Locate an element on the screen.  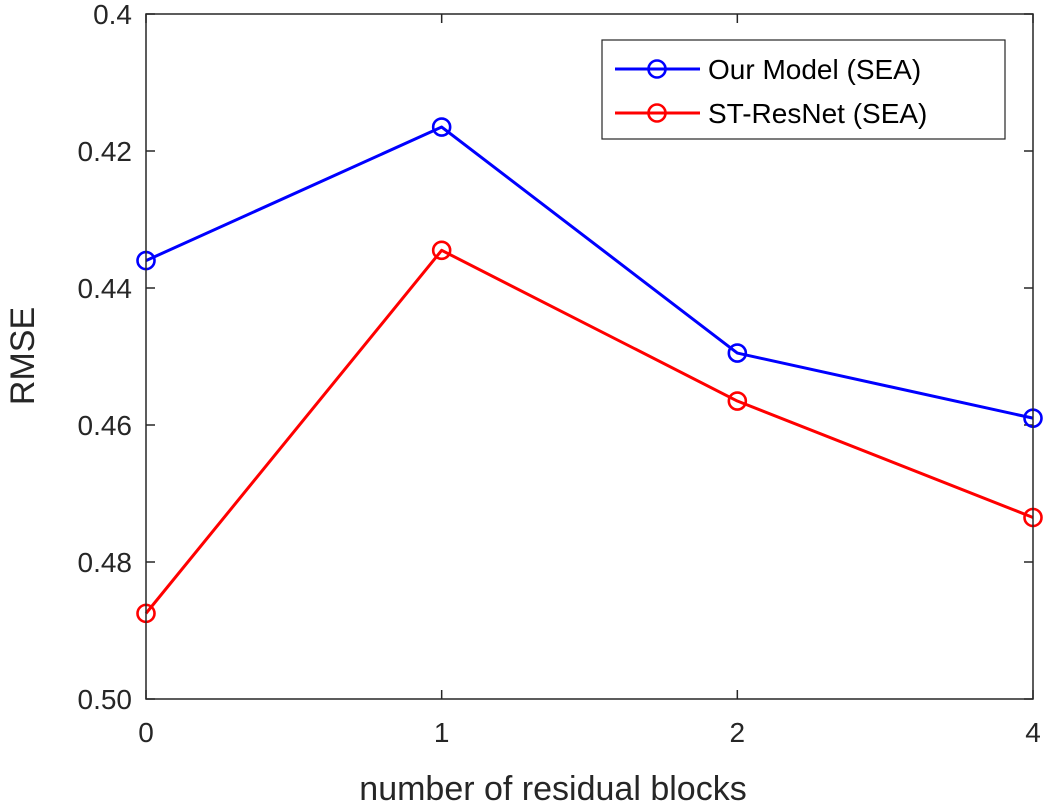
y-tick-label: 0.44 is located at coordinates (105, 288).